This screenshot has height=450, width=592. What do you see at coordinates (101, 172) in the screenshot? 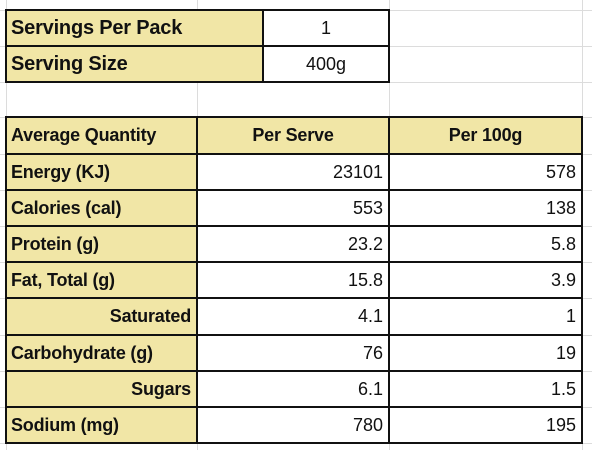
I see `row-label: Energy (KJ)` at bounding box center [101, 172].